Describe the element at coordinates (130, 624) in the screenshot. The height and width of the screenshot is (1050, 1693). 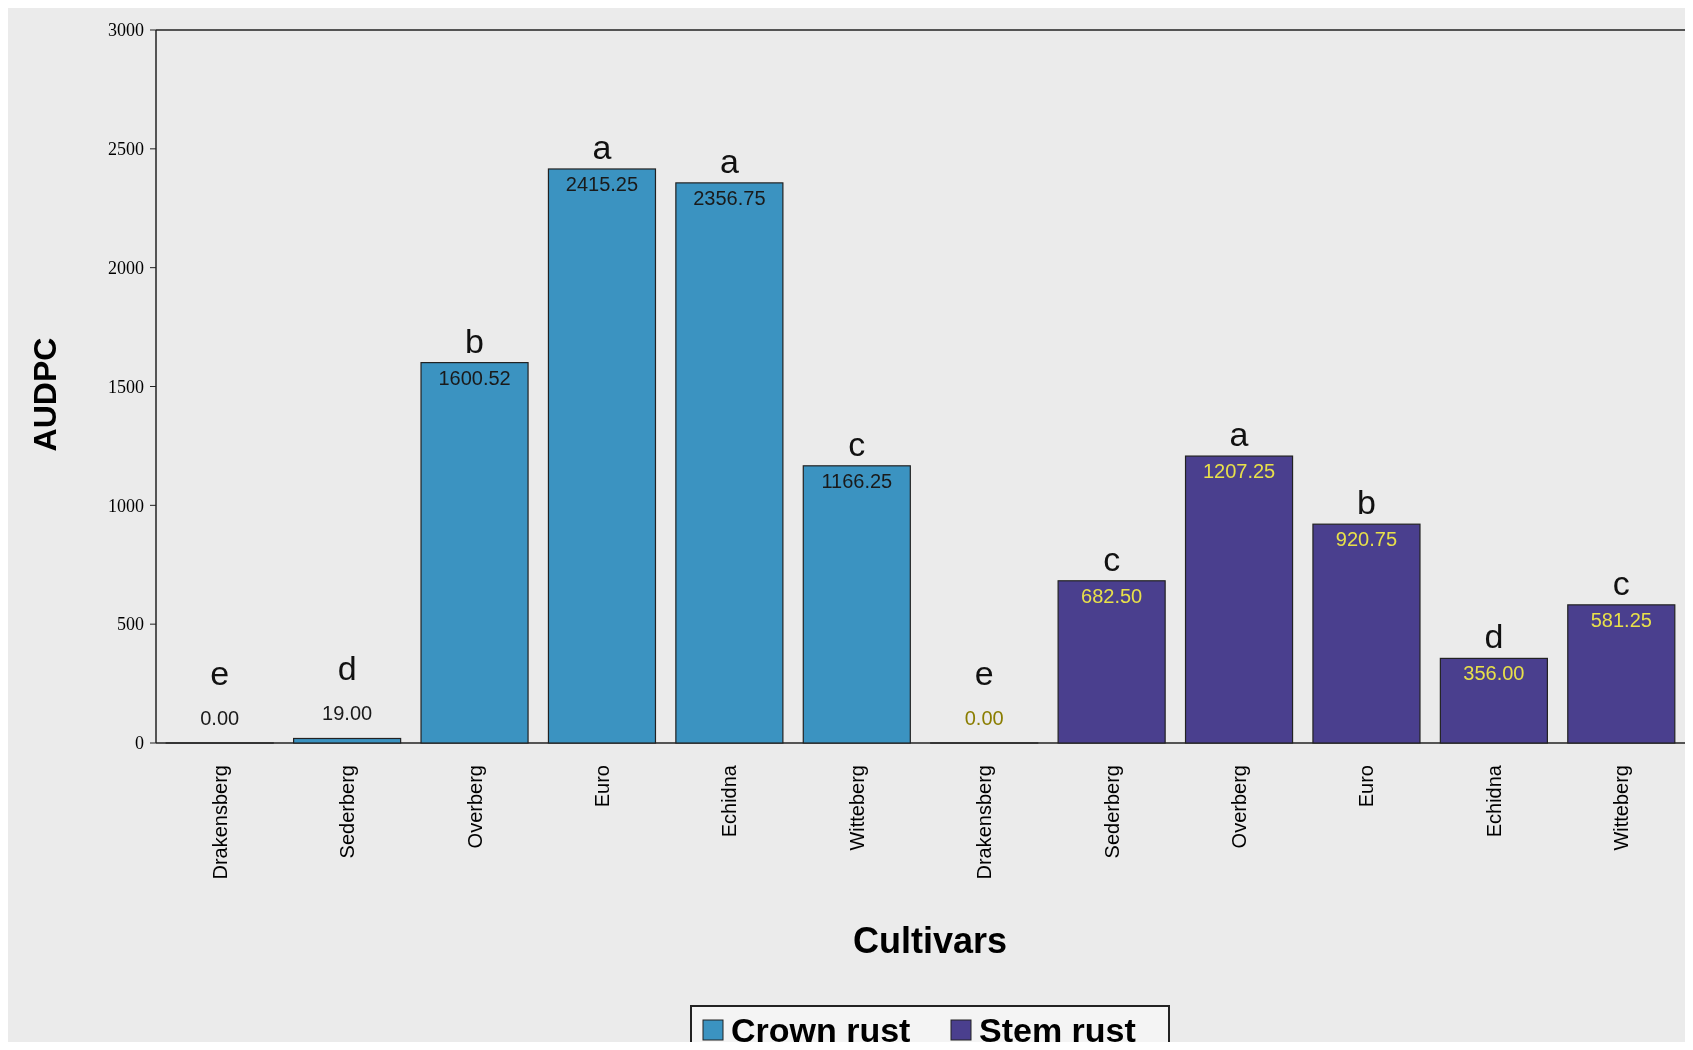
I see `y-tick-label: 500` at that location.